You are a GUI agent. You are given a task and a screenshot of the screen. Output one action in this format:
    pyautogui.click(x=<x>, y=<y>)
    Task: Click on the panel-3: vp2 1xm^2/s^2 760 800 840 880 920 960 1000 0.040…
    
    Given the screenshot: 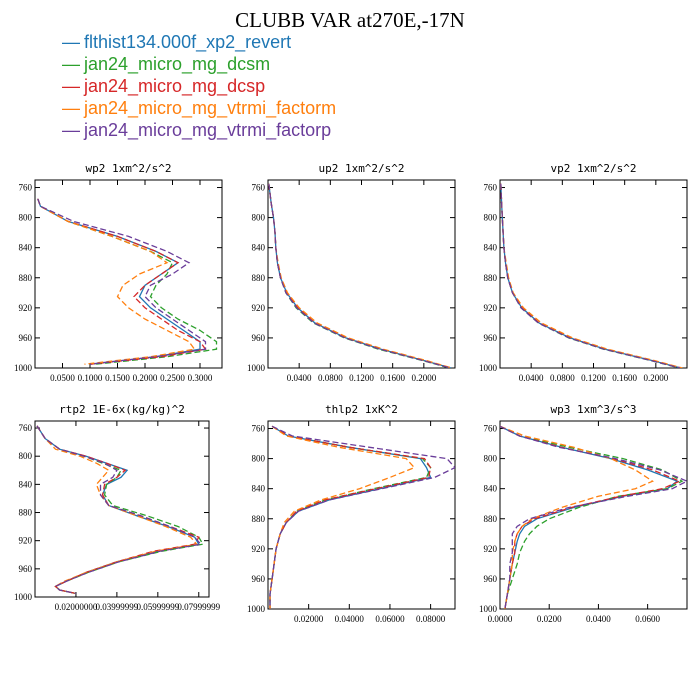 What is the action you would take?
    pyautogui.click(x=583, y=272)
    